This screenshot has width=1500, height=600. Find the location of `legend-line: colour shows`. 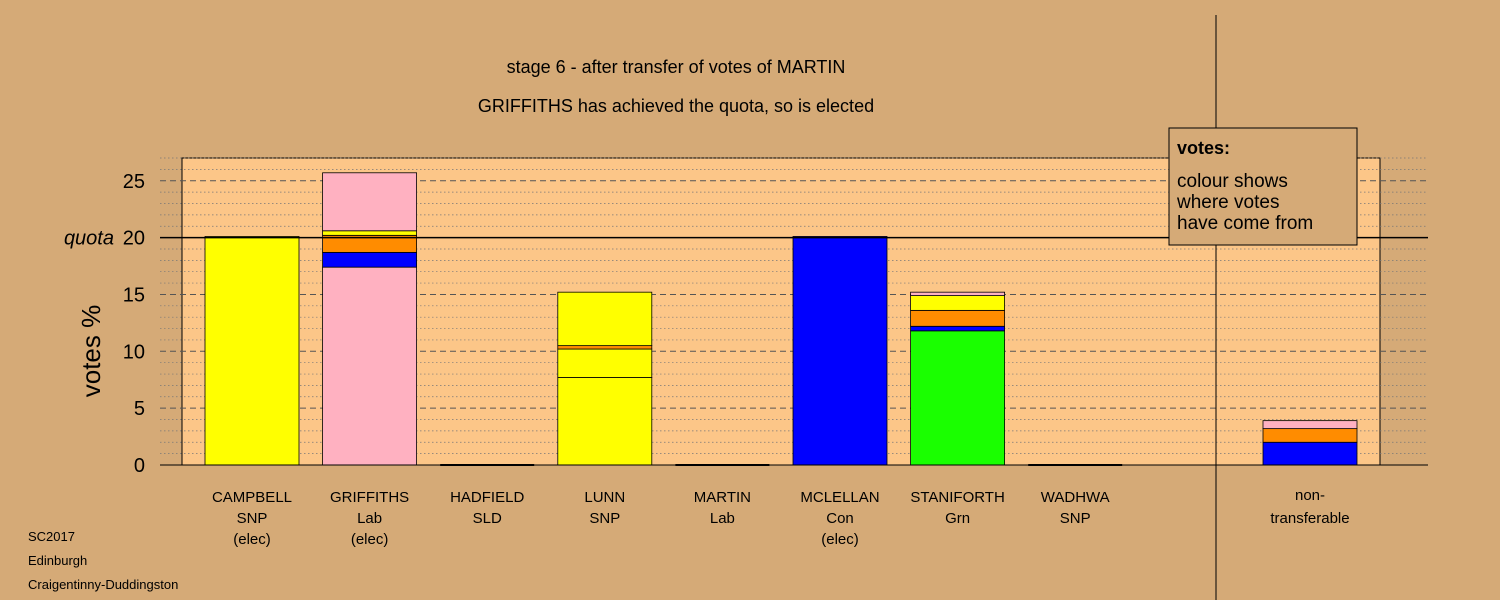

legend-line: colour shows is located at coordinates (1232, 181).